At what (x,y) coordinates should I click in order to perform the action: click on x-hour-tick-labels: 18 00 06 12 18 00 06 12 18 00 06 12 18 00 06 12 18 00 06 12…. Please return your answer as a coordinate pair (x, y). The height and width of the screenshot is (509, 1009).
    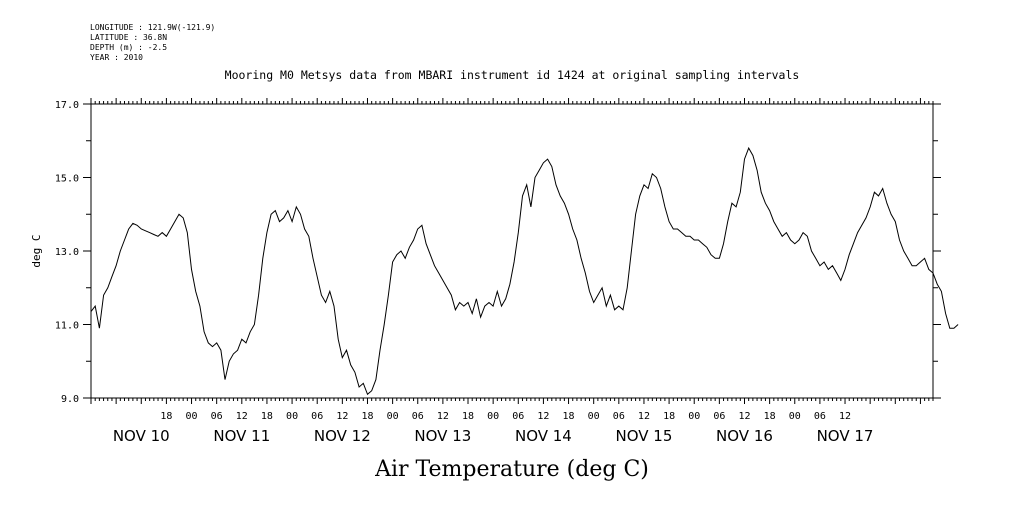
    Looking at the image, I should click on (505, 416).